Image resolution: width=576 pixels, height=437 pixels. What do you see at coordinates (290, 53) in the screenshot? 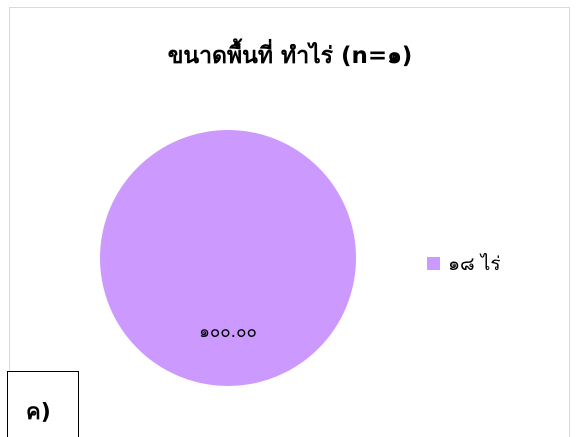
I see `chart-title: ขนาดพื้นที่ ทำไร่ (n=๑)` at bounding box center [290, 53].